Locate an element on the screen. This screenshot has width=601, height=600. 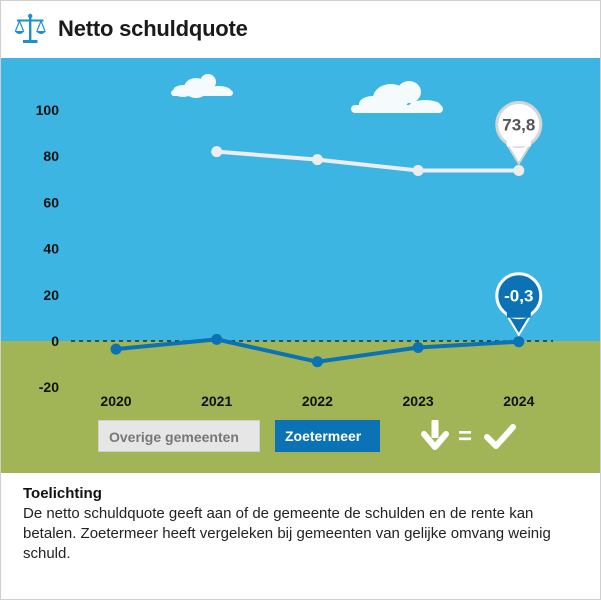
y-tick-label: 40 is located at coordinates (51, 249).